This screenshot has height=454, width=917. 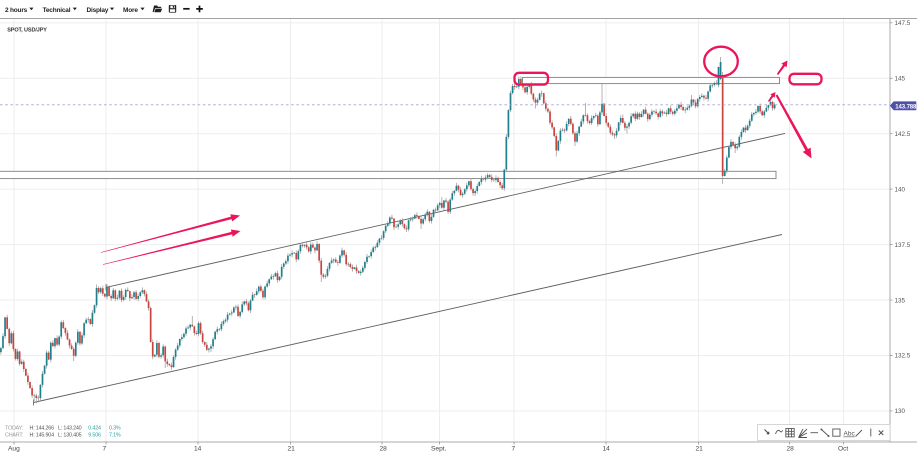 What do you see at coordinates (850, 434) in the screenshot?
I see `svg-text: Abc` at bounding box center [850, 434].